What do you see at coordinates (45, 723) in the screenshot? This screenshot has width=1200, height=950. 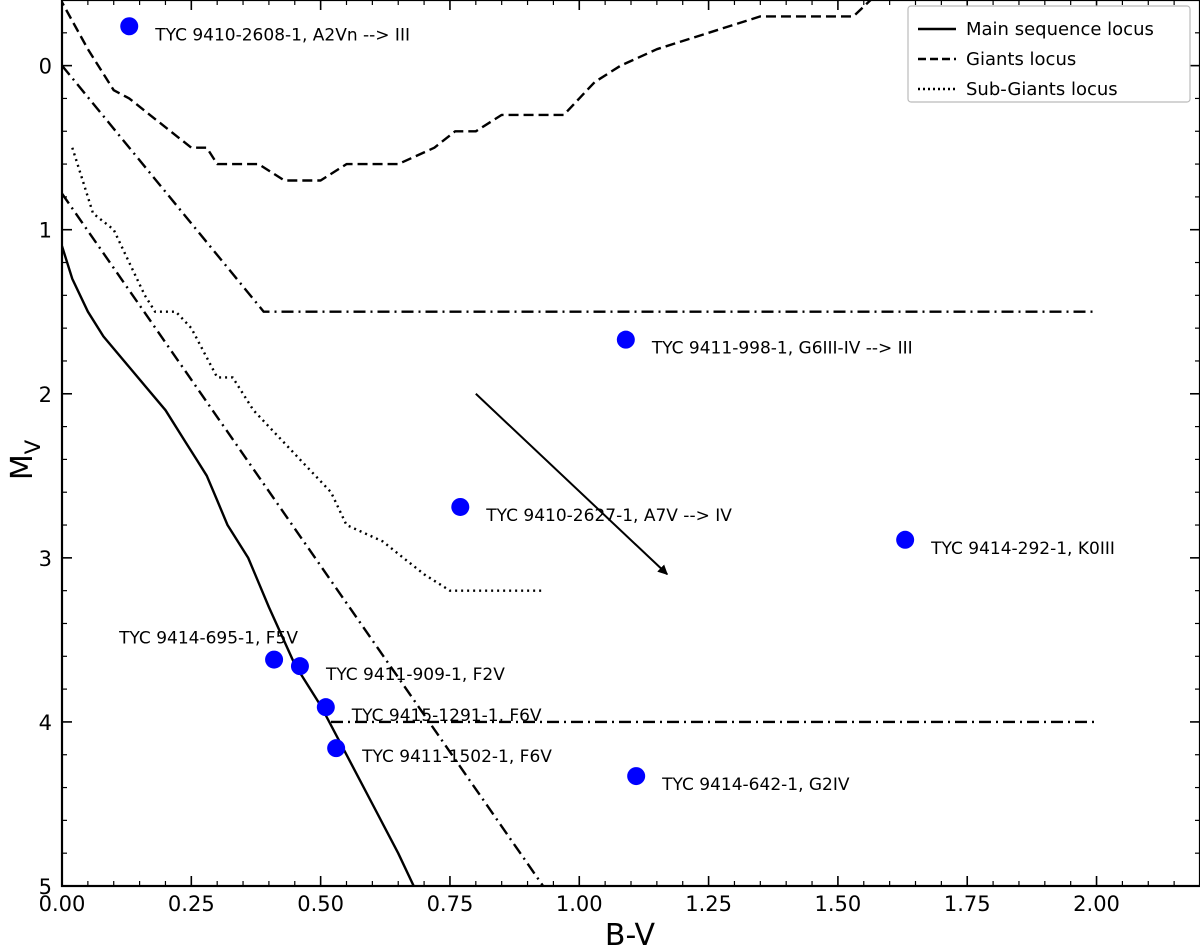 I see `y-tick-label: 4` at bounding box center [45, 723].